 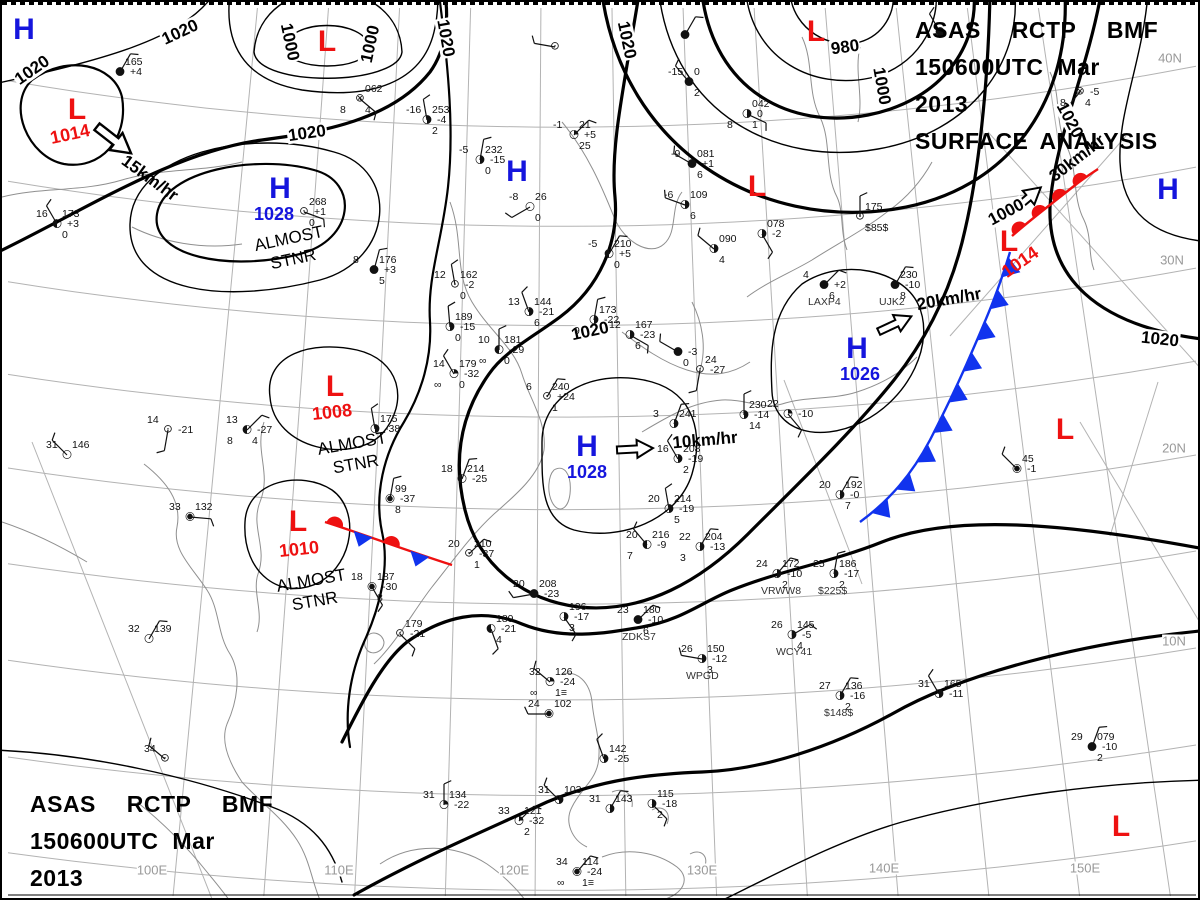 I want to click on station-value-r: -10, so click(x=1110, y=747).